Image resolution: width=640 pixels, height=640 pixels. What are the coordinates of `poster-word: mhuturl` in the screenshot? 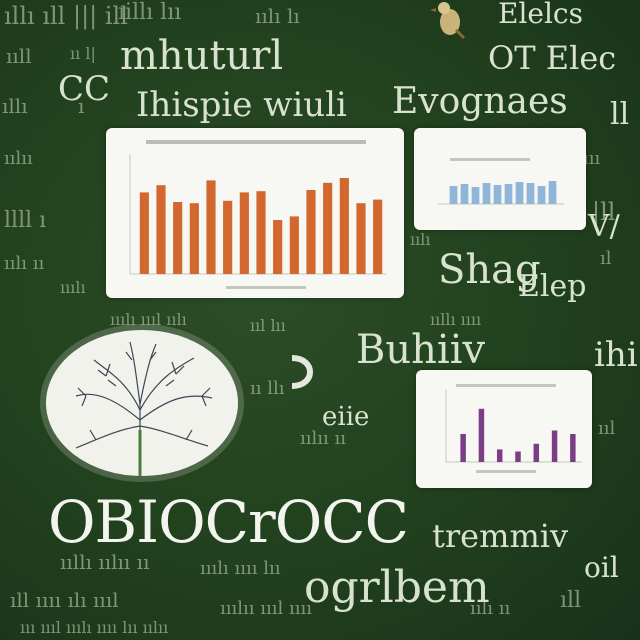 It's located at (202, 56).